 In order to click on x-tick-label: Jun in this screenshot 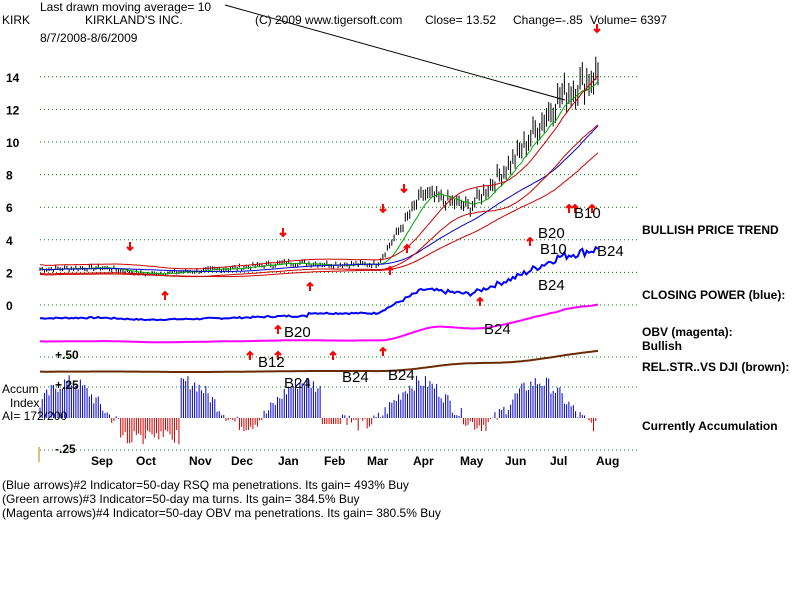, I will do `click(515, 461)`.